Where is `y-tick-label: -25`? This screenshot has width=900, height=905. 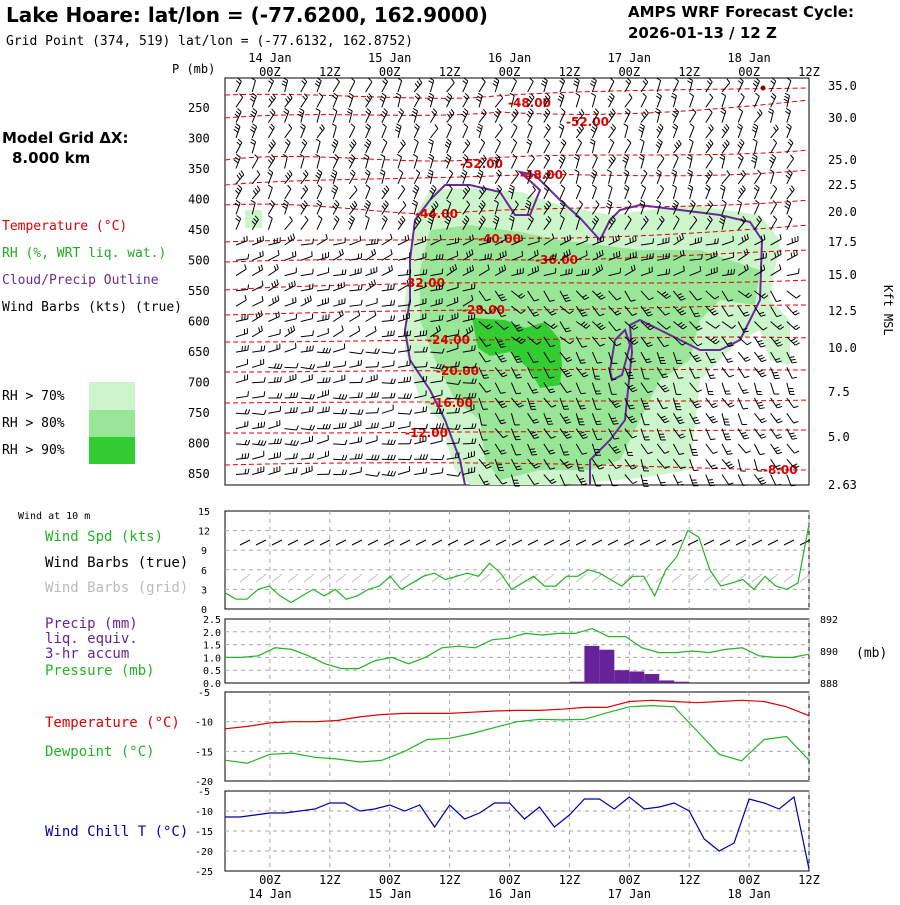 y-tick-label: -25 is located at coordinates (204, 872).